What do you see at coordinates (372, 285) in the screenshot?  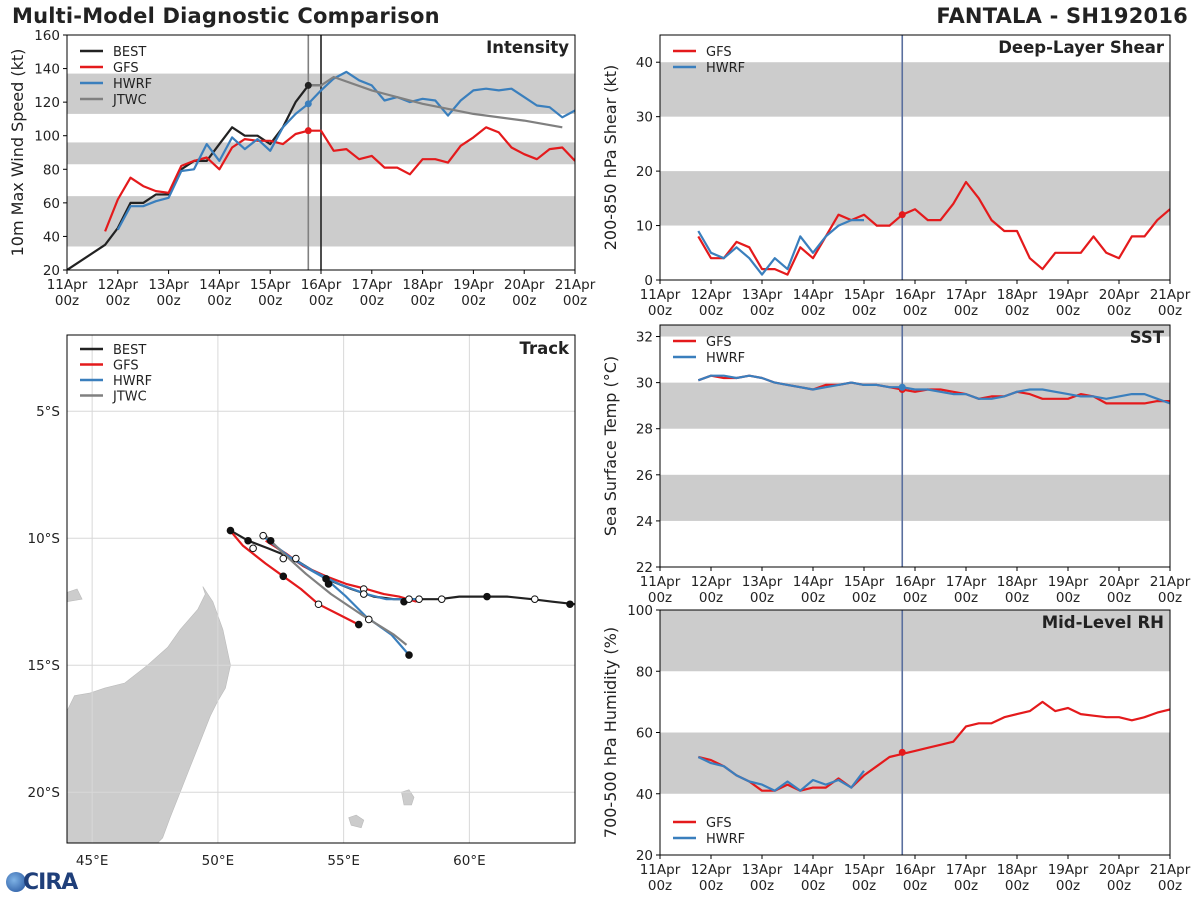 I see `intensity-xtick-label: 17Apr` at bounding box center [372, 285].